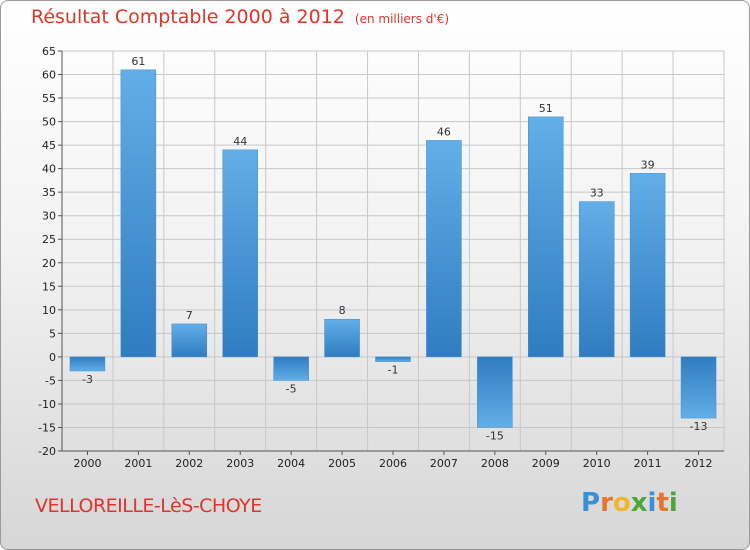  Describe the element at coordinates (49, 51) in the screenshot. I see `y-tick-label: 65` at that location.